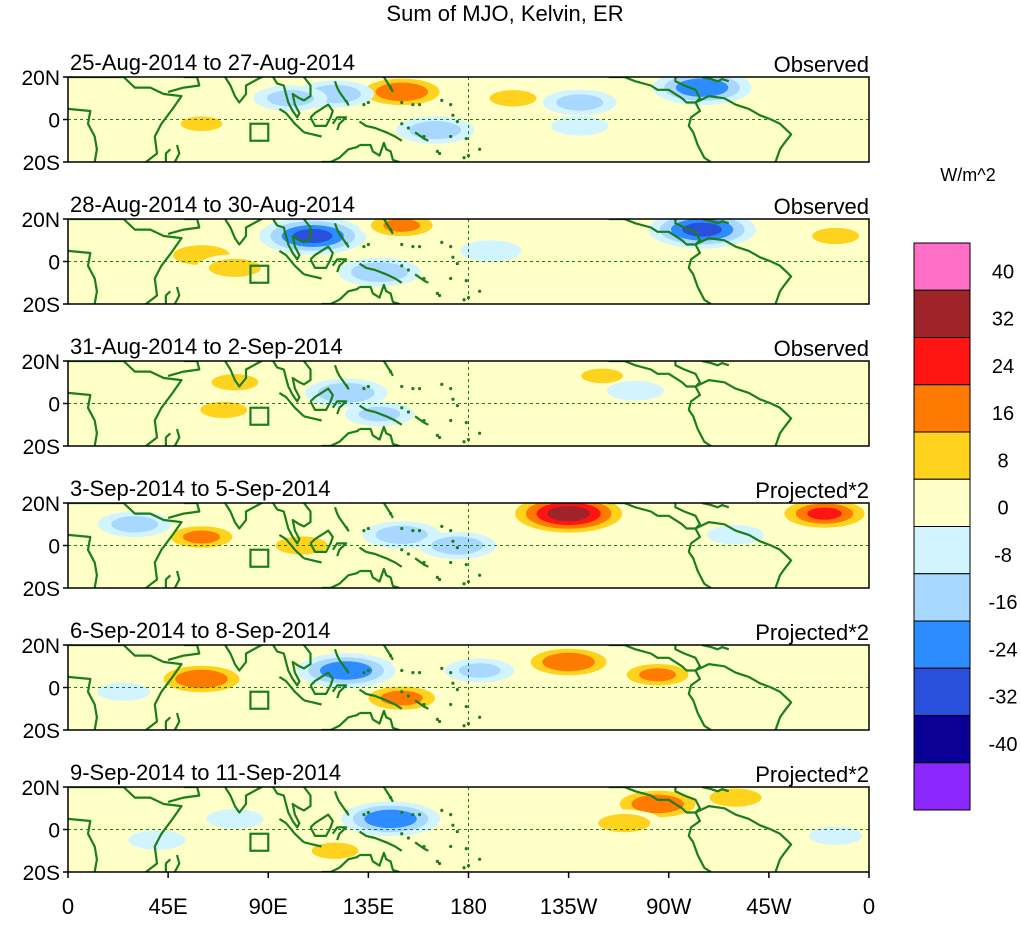 The image size is (1021, 926). What do you see at coordinates (1003, 367) in the screenshot?
I see `colorbar-label: 24` at bounding box center [1003, 367].